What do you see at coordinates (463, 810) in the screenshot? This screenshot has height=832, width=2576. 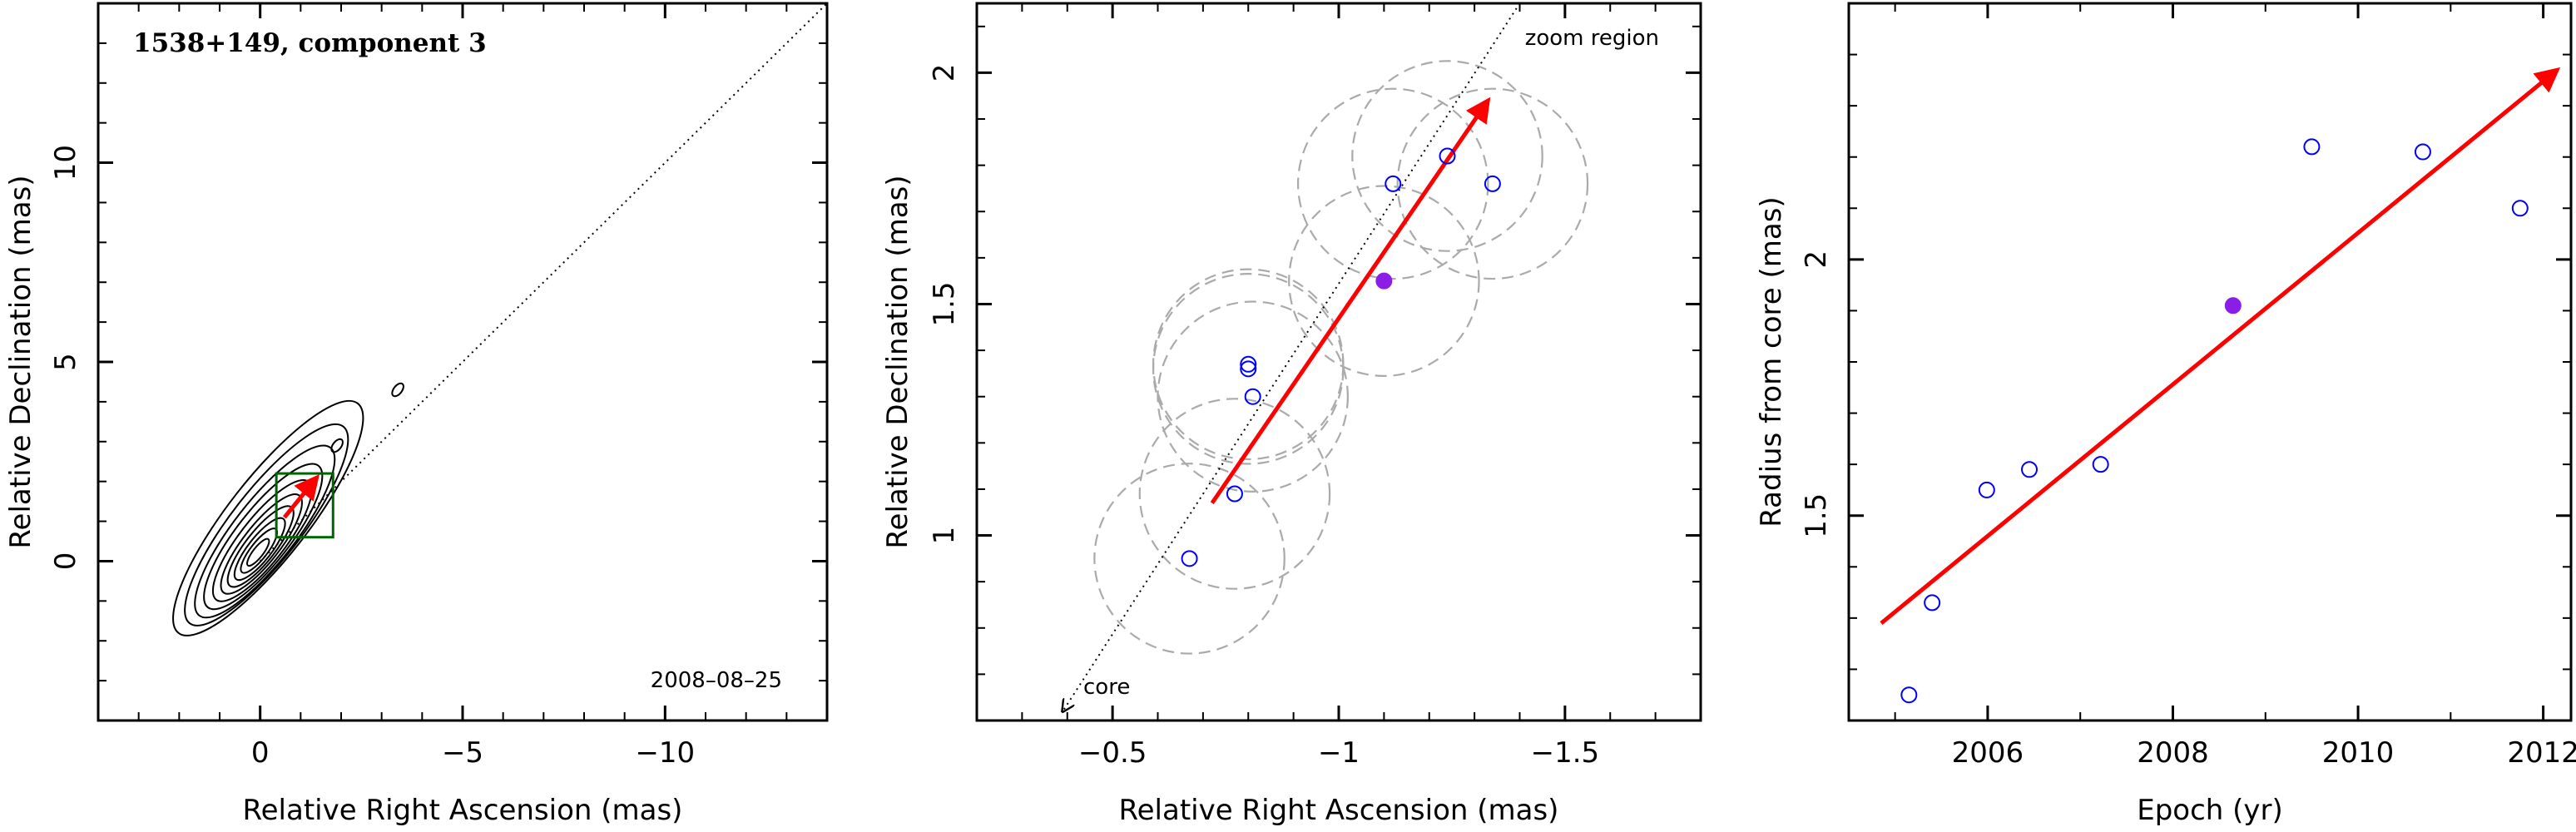 I see `panel-1-x-axis-title: Relative Right Ascension (mas)` at bounding box center [463, 810].